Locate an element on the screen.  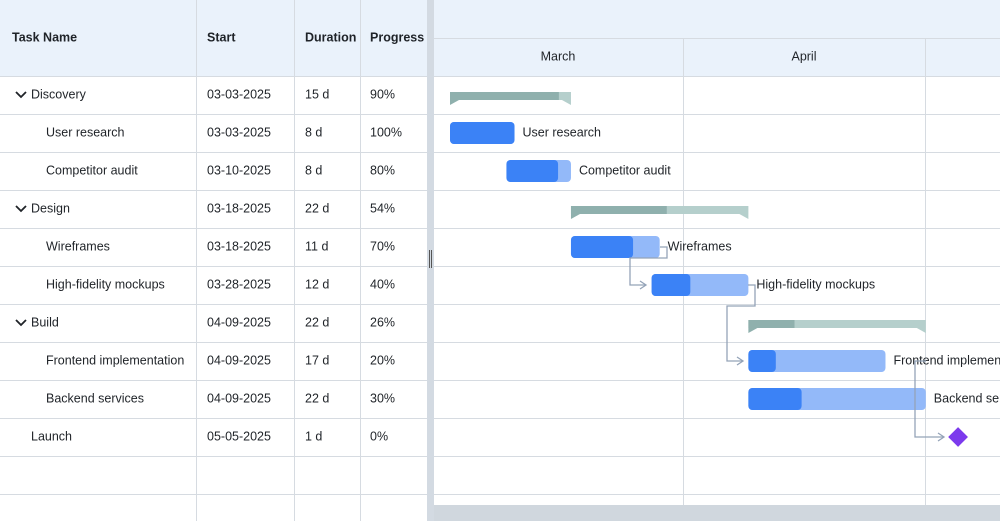
progress: 26% is located at coordinates (382, 322).